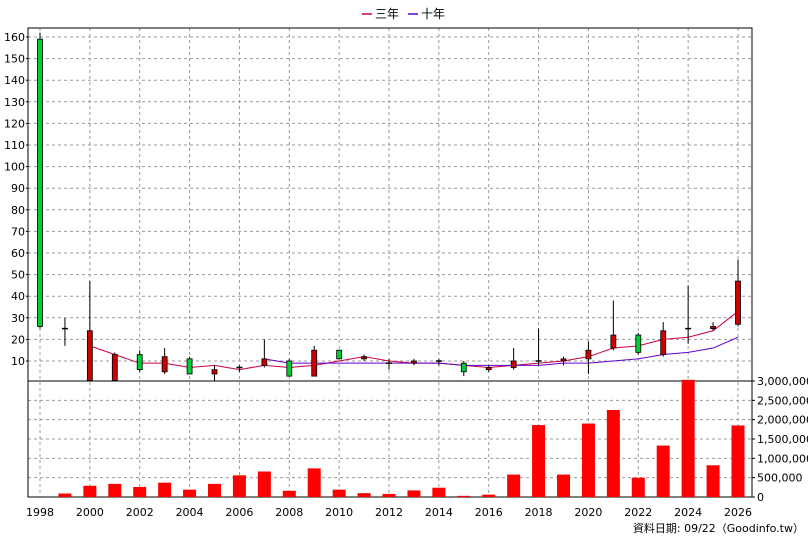 This screenshot has height=540, width=808. Describe the element at coordinates (738, 461) in the screenshot. I see `volume-bar-2026` at that location.